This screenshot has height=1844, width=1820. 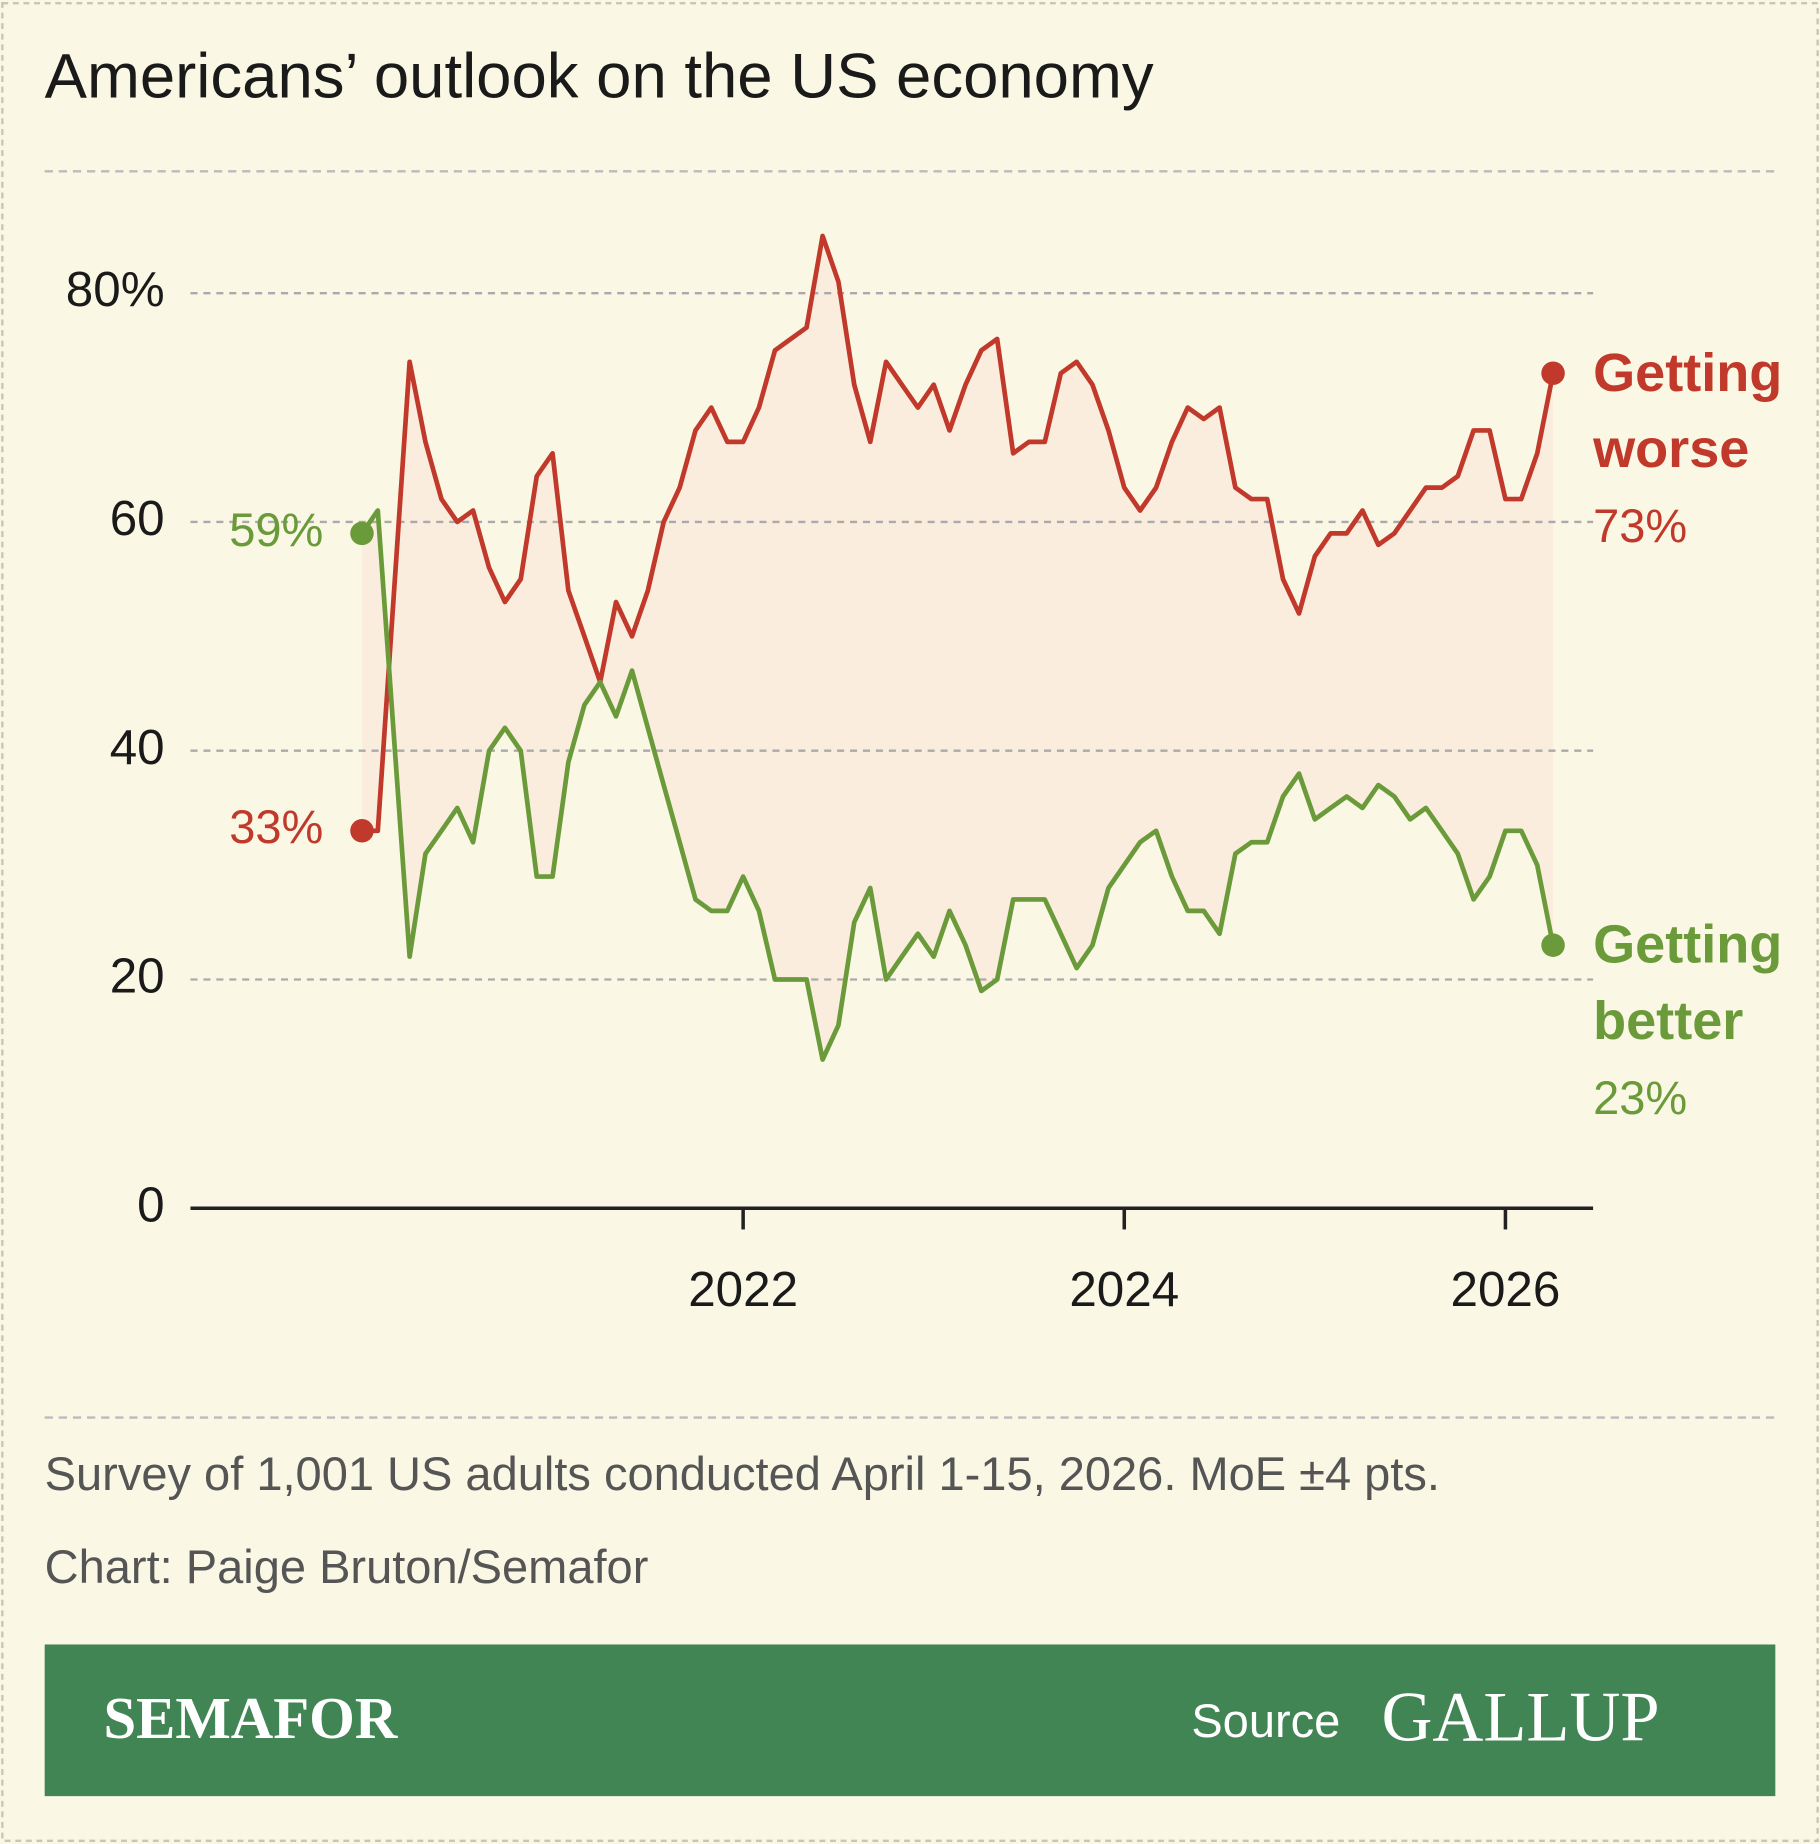 I want to click on y-tick-label: 80%, so click(x=115, y=289).